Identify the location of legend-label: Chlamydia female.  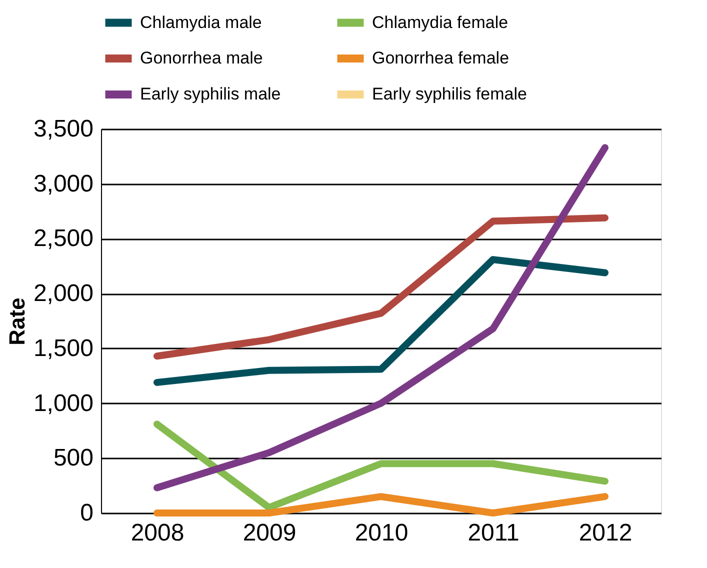
(440, 22).